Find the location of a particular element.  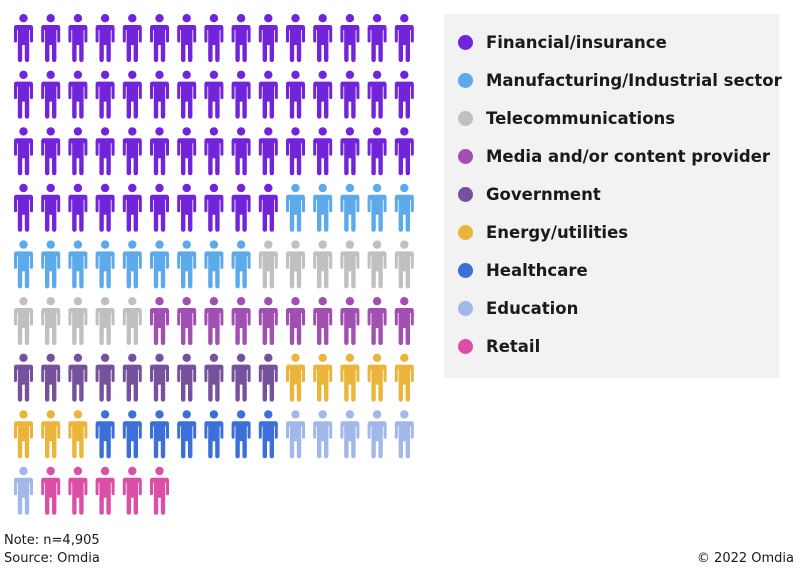

legend-label: Telecommunications is located at coordinates (581, 118).